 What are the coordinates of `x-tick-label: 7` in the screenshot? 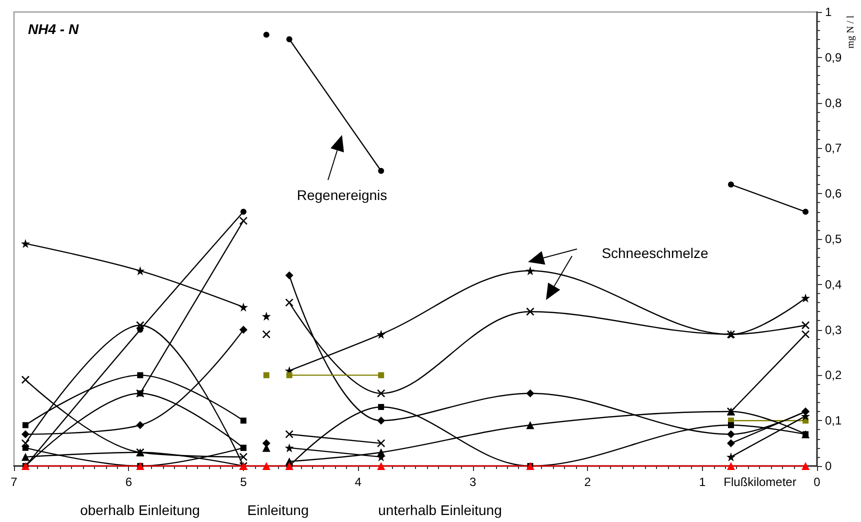 It's located at (14, 482).